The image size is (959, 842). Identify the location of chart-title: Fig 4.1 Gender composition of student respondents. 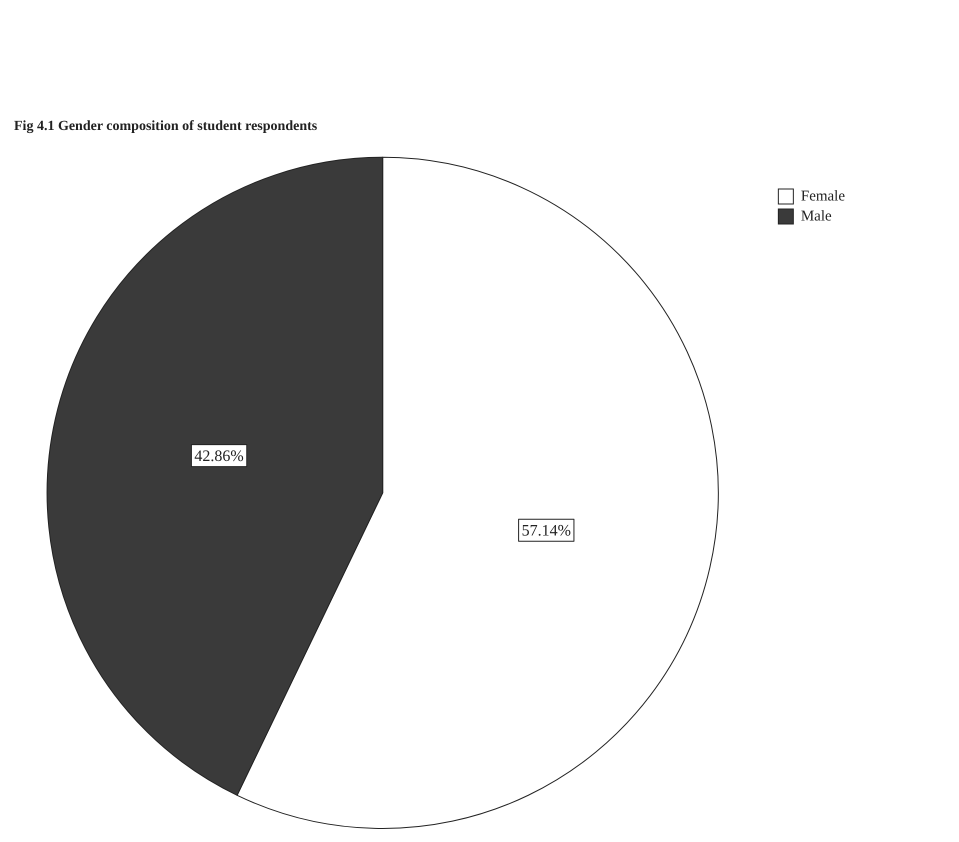
(166, 126).